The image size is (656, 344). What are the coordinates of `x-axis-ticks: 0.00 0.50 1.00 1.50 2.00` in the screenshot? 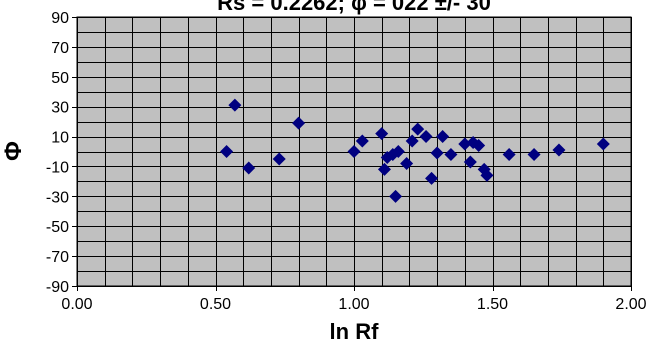 It's located at (354, 299).